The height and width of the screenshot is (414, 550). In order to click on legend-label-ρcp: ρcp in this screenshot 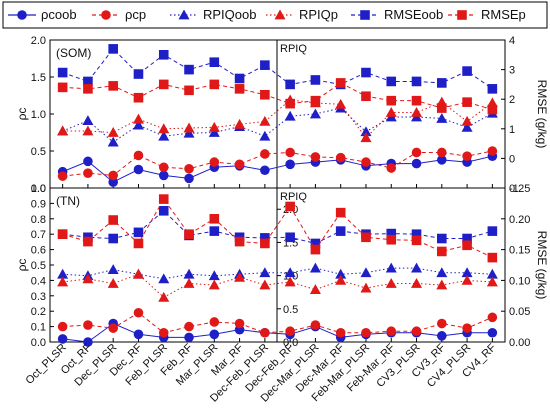, I will do `click(135, 14)`.